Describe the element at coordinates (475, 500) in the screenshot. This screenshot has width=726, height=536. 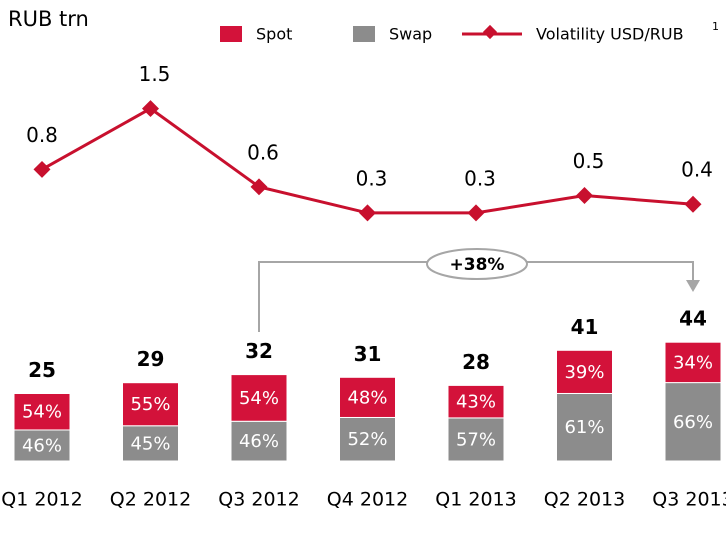
I see `x-tick-label: Q1 2013` at that location.